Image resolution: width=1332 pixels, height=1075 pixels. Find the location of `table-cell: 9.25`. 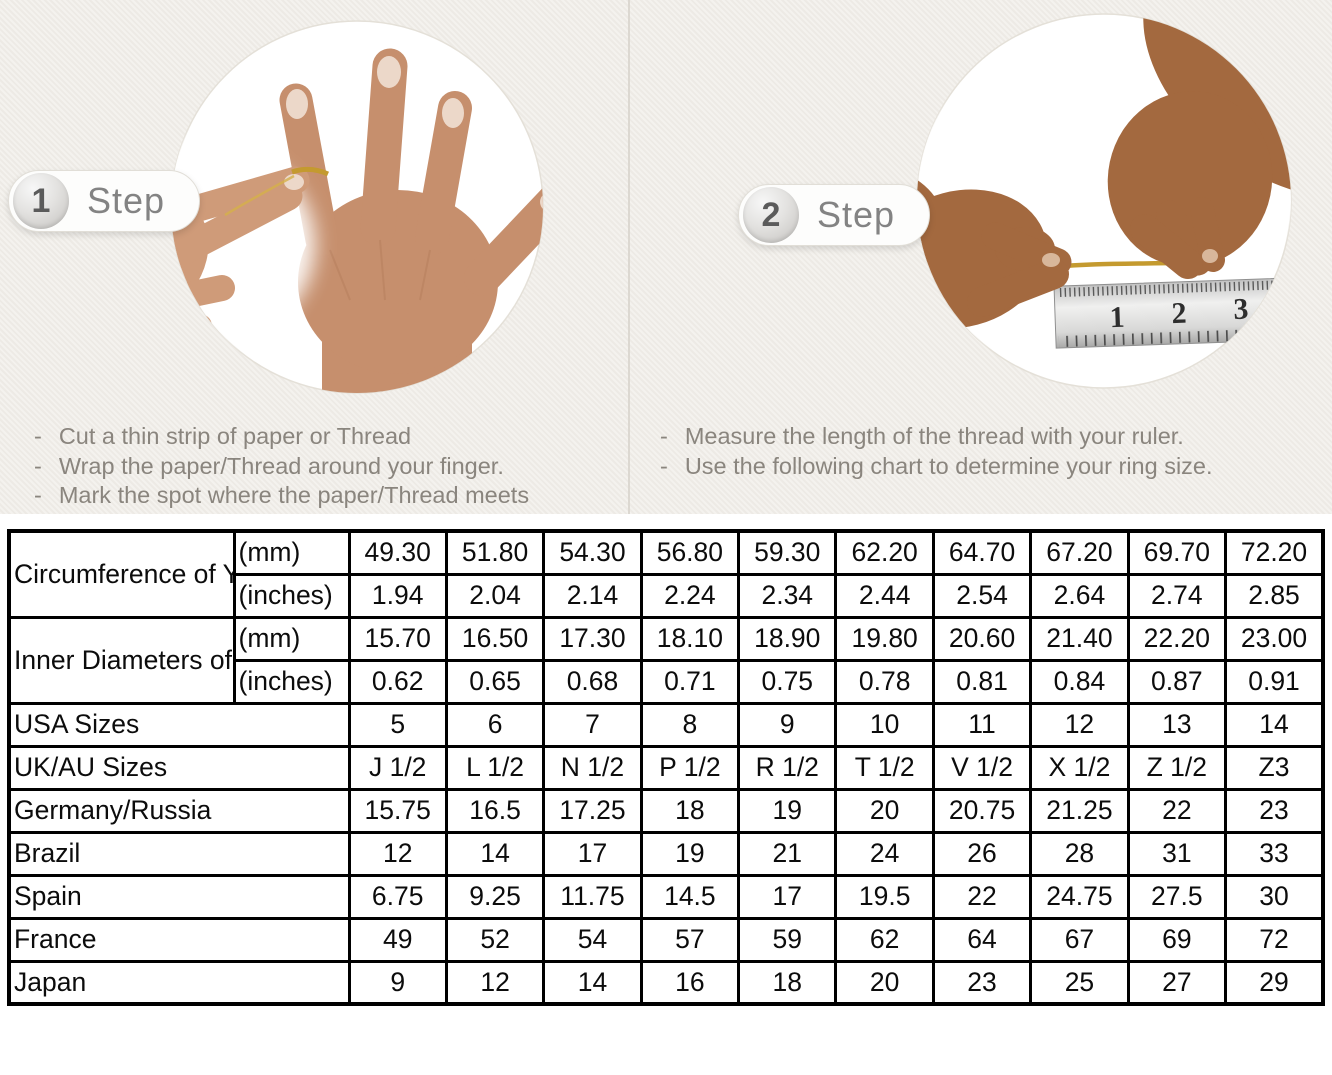

table-cell: 9.25 is located at coordinates (495, 896).